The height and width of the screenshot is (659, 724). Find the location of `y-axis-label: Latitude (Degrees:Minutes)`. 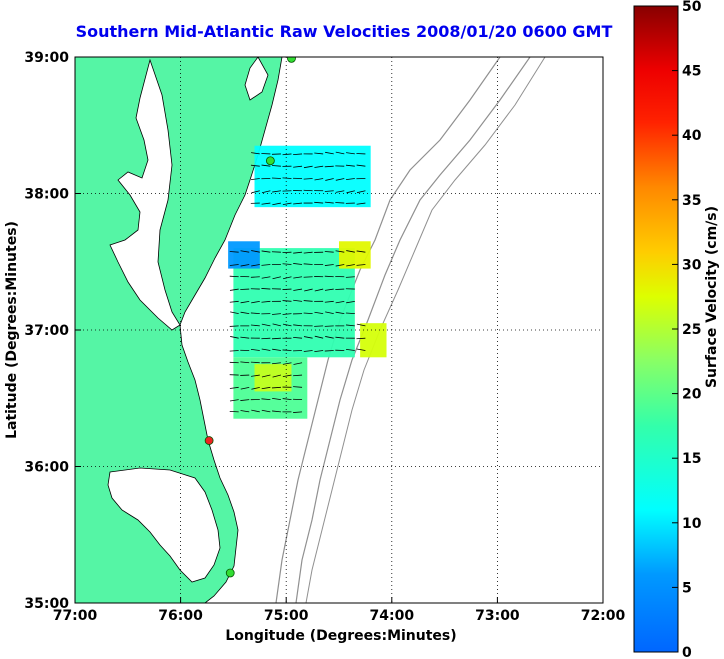

y-axis-label: Latitude (Degrees:Minutes) is located at coordinates (12, 330).